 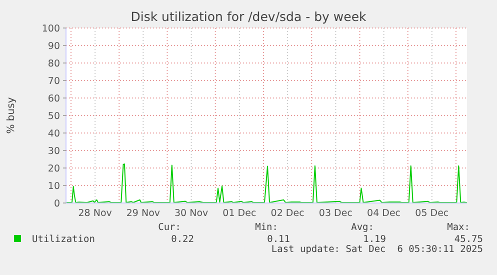 What do you see at coordinates (95, 213) in the screenshot?
I see `x-tick-label: 28 Nov` at bounding box center [95, 213].